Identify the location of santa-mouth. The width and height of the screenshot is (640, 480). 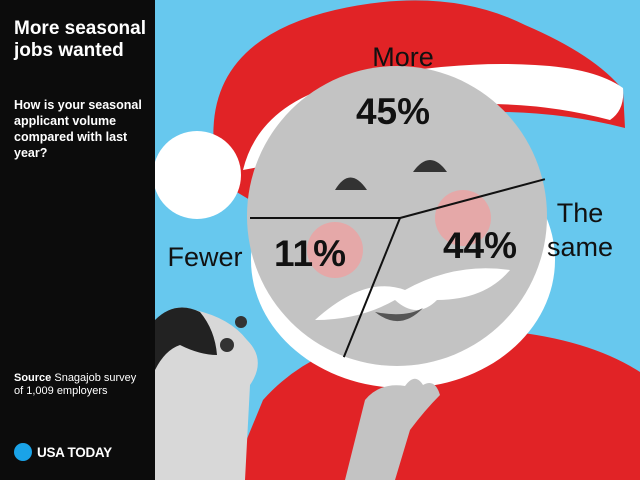
(399, 315).